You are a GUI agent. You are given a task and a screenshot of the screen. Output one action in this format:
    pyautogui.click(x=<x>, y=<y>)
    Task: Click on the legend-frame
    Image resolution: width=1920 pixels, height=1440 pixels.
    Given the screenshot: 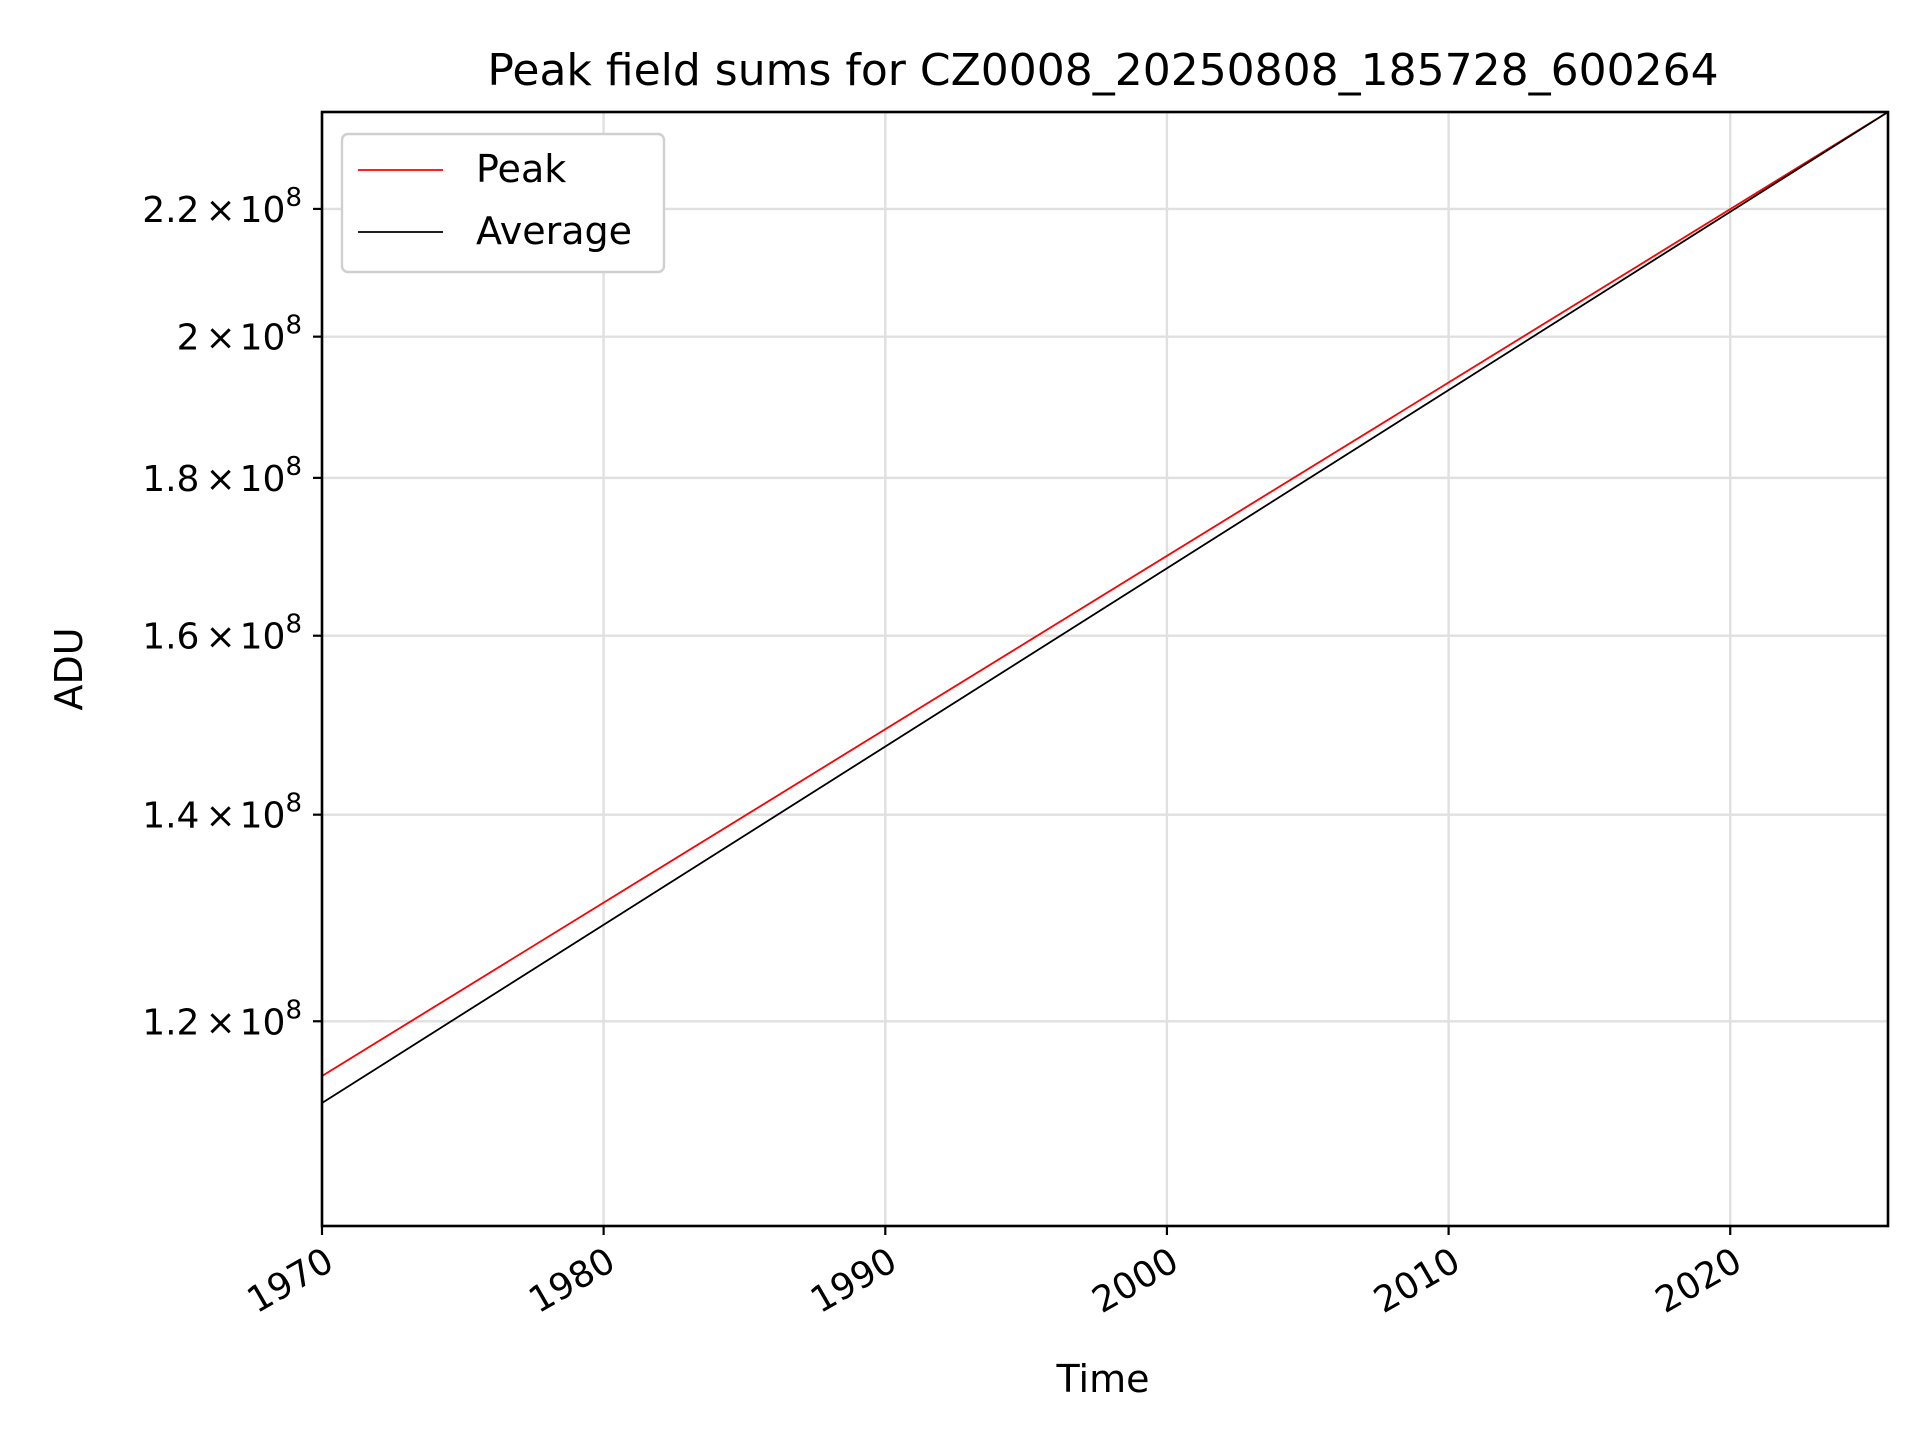 What is the action you would take?
    pyautogui.click(x=503, y=203)
    